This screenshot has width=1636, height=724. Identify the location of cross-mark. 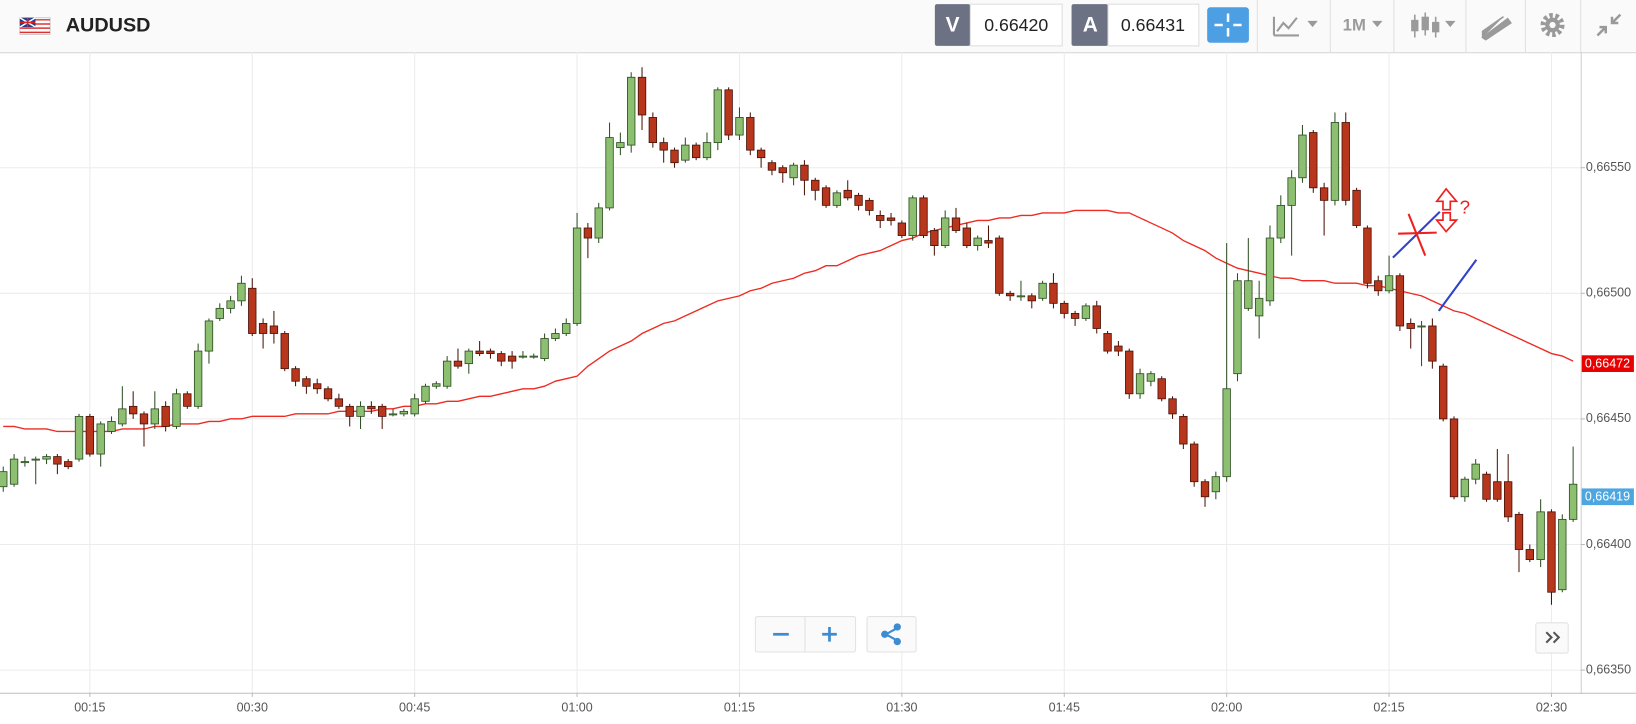
(1417, 234).